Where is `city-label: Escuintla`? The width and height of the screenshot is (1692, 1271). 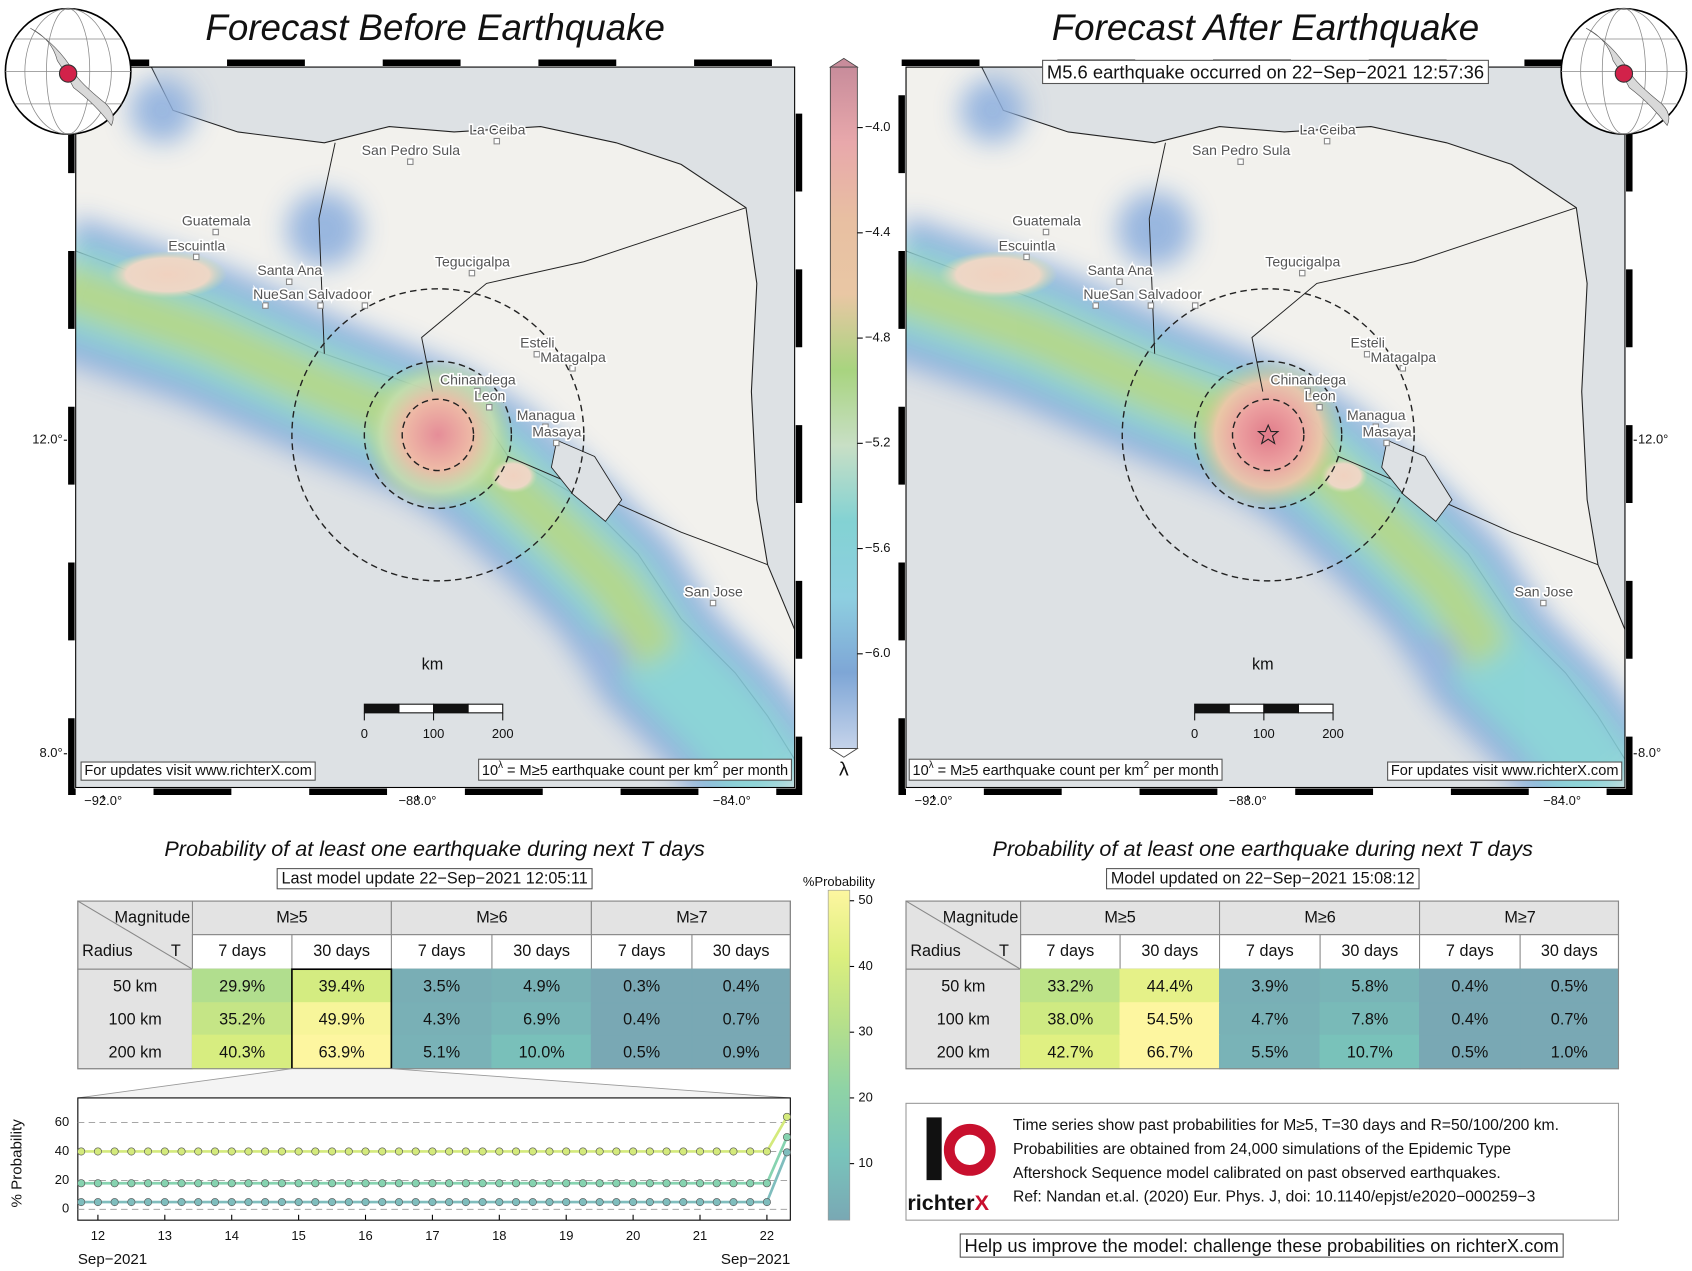
city-label: Escuintla is located at coordinates (196, 245).